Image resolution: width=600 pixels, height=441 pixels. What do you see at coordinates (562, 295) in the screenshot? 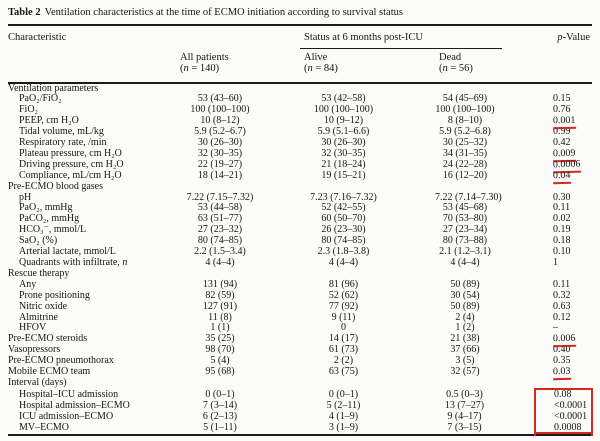
I see `cell-pvalue: 0.32` at bounding box center [562, 295].